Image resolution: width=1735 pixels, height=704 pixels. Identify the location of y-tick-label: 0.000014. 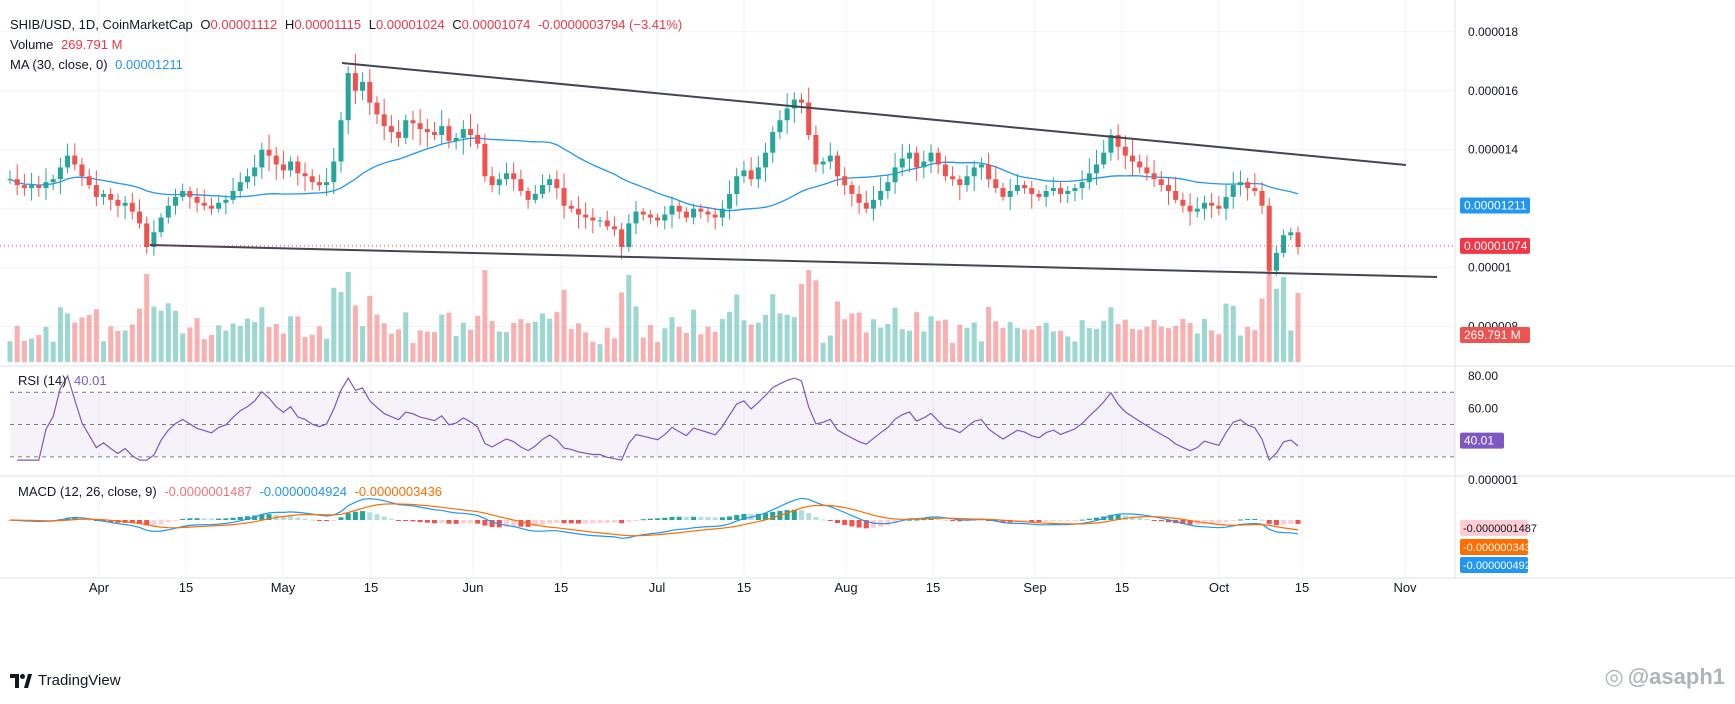
(1493, 150).